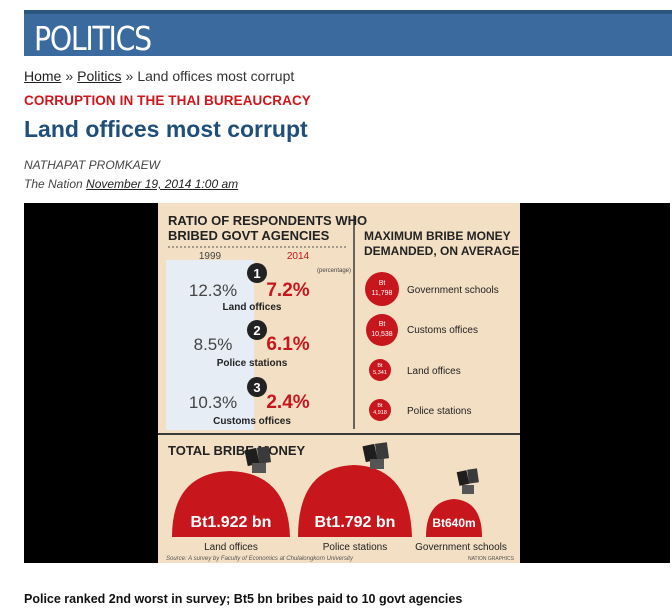 The width and height of the screenshot is (672, 613). What do you see at coordinates (434, 371) in the screenshot?
I see `bribe-agency-label: Land offices` at bounding box center [434, 371].